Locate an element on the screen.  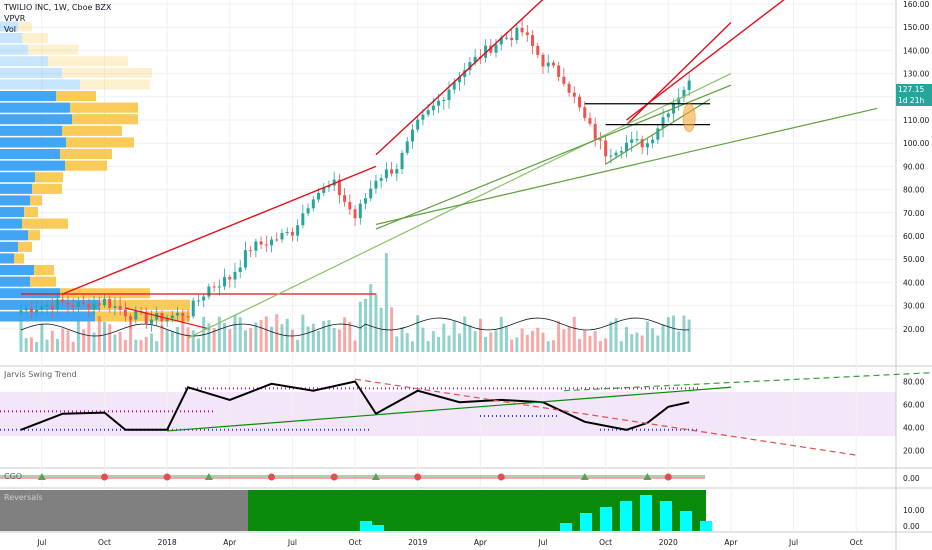
jarvis-tick-label: 80.00 is located at coordinates (914, 382).